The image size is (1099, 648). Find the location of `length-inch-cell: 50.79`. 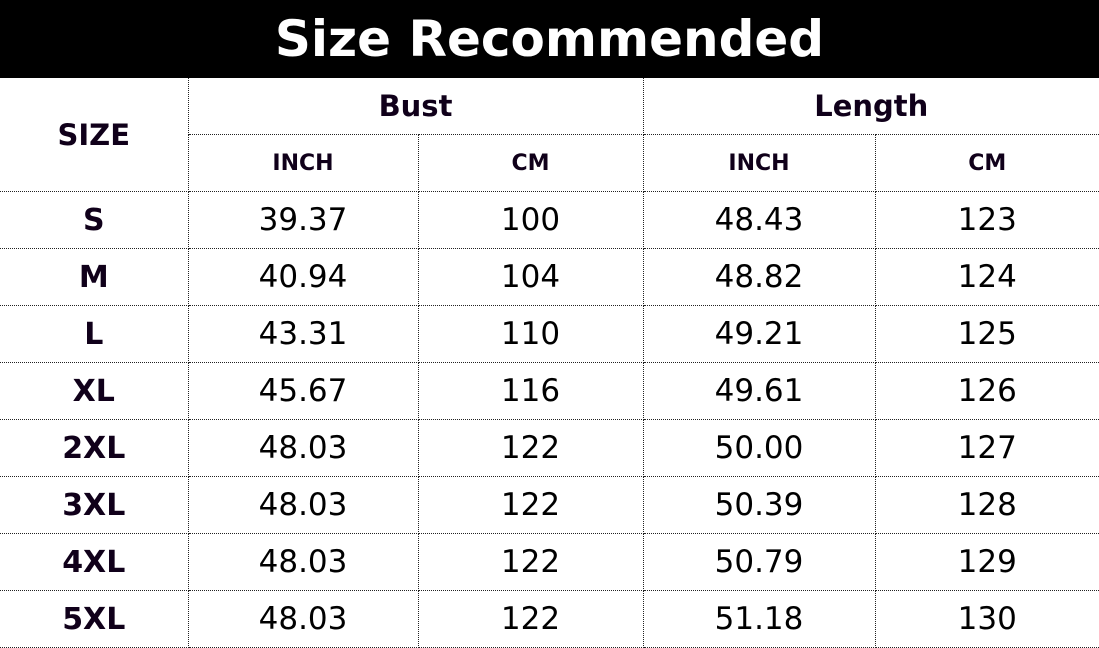

length-inch-cell: 50.79 is located at coordinates (759, 562).